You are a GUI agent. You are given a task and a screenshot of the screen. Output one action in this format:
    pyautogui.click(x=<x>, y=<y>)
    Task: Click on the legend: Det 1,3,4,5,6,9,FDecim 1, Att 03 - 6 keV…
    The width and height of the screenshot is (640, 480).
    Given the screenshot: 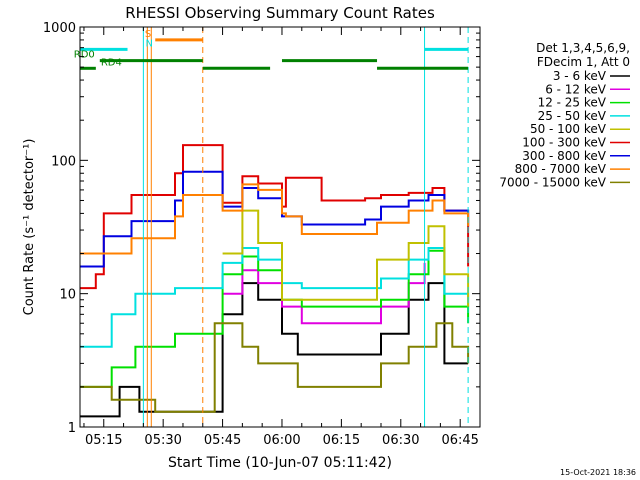 What is the action you would take?
    pyautogui.click(x=564, y=115)
    